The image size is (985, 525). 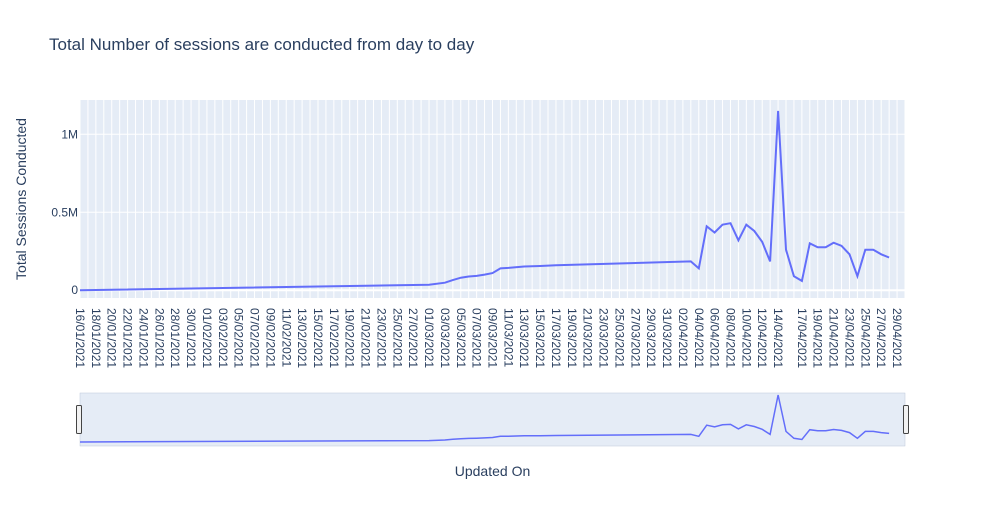 What do you see at coordinates (493, 471) in the screenshot?
I see `x-axis-title: Updated On` at bounding box center [493, 471].